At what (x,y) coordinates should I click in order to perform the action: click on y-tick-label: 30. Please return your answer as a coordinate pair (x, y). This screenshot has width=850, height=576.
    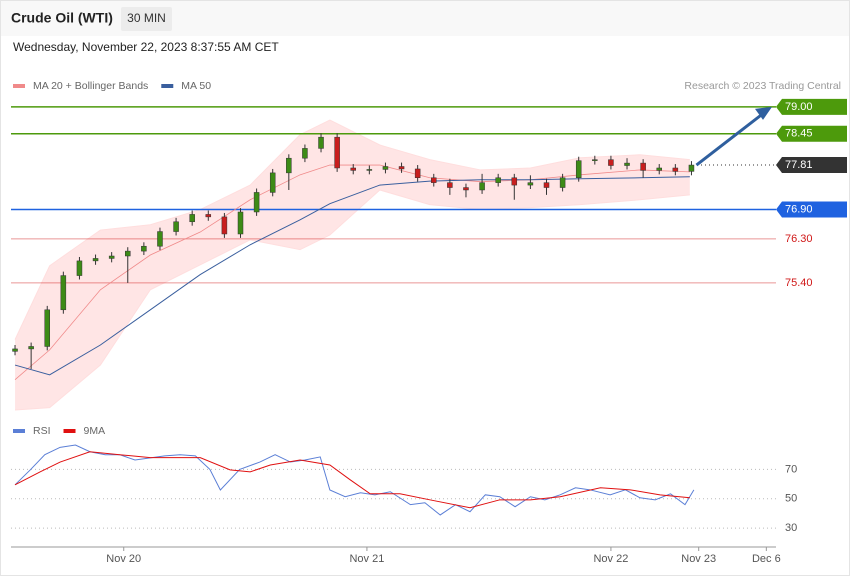
    Looking at the image, I should click on (791, 528).